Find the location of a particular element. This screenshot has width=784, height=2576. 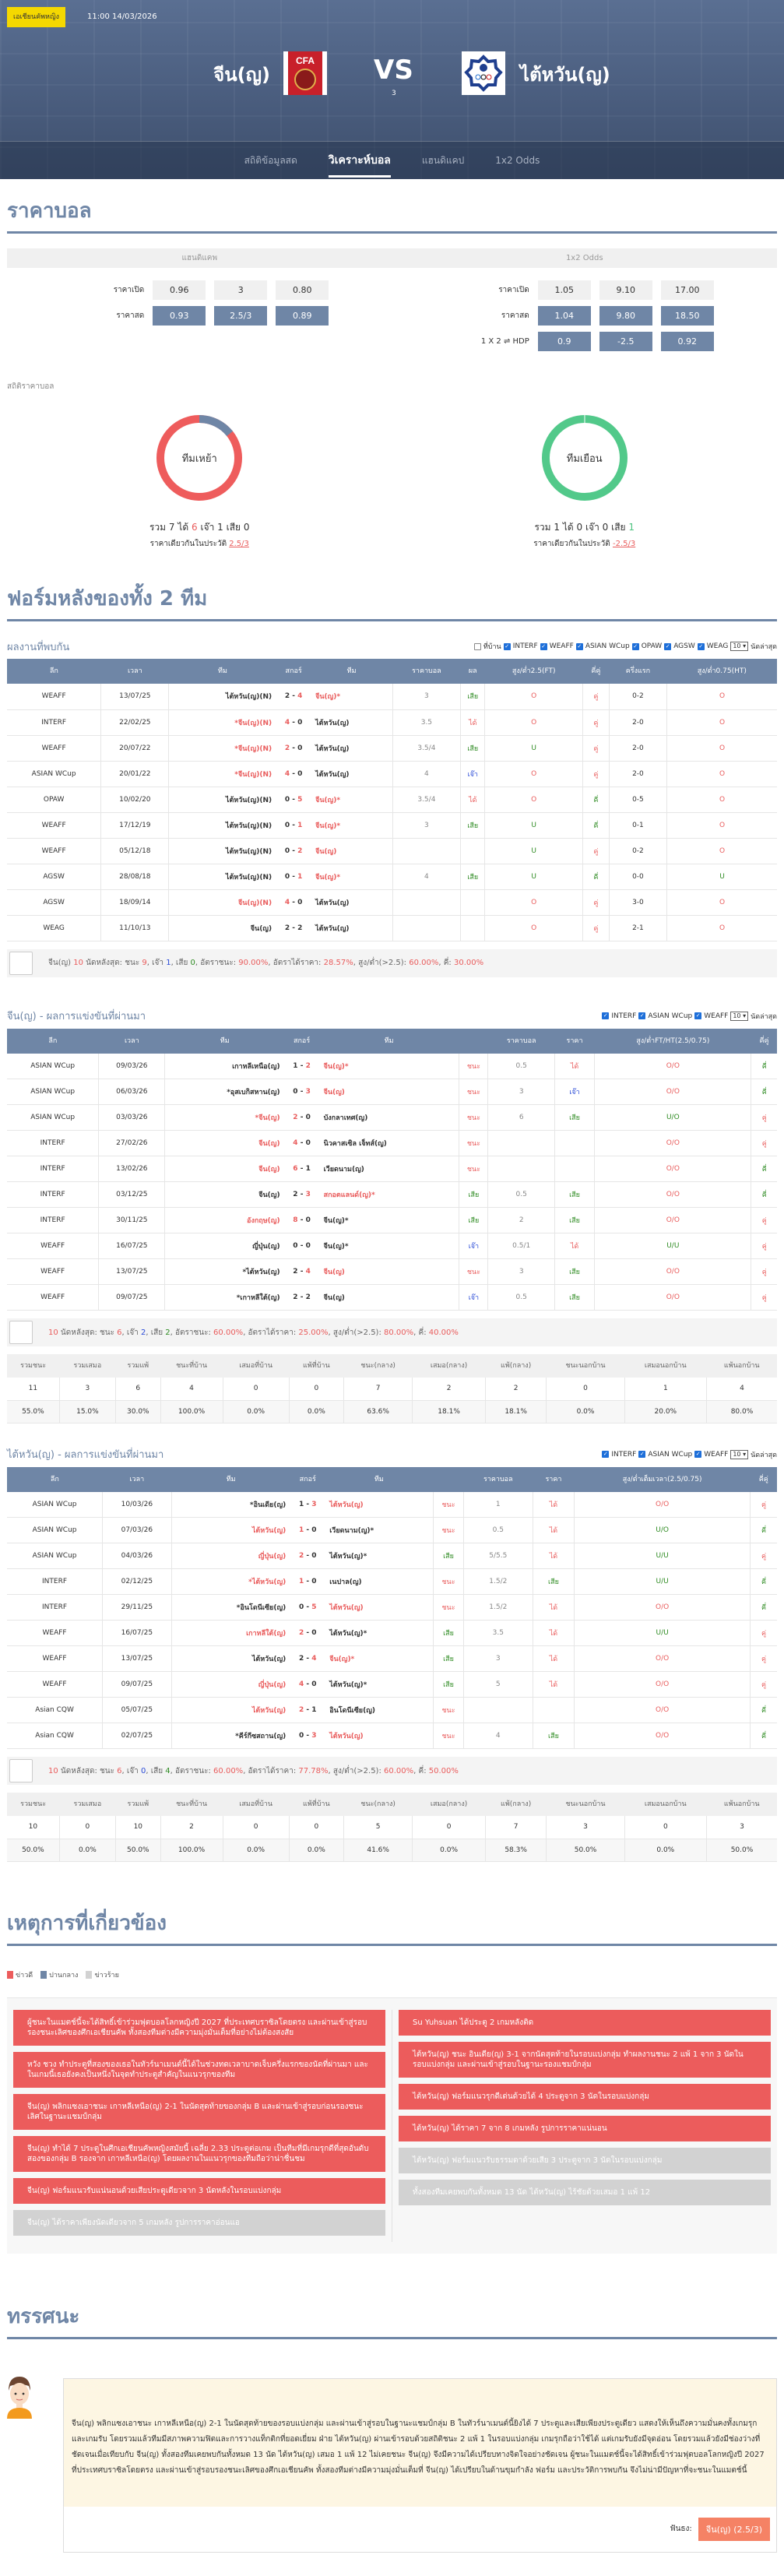

away-team-cell: นิวคาสเซิล เจ็ทส์(ญ) is located at coordinates (389, 1143).